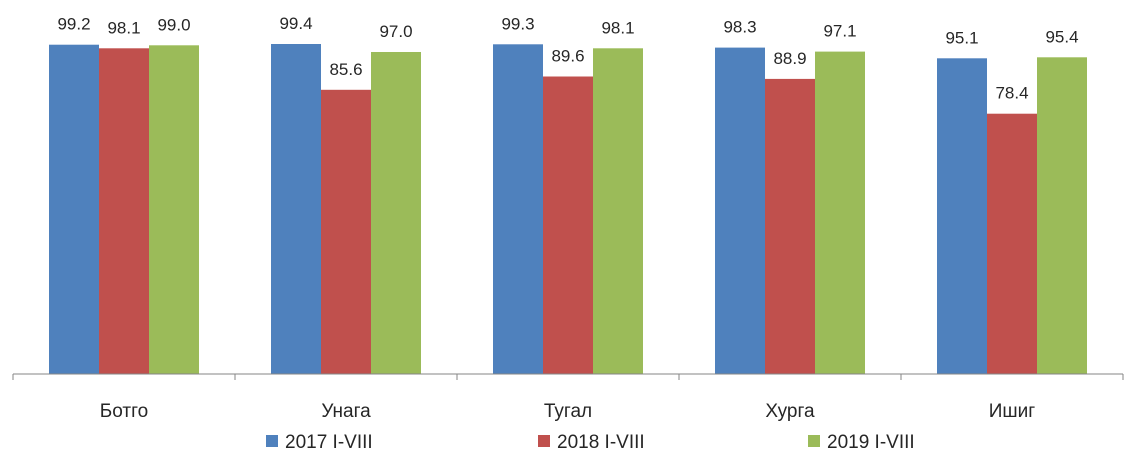 The image size is (1134, 460). I want to click on legend-label-2018-i-viii: 2018 I-VIII, so click(601, 442).